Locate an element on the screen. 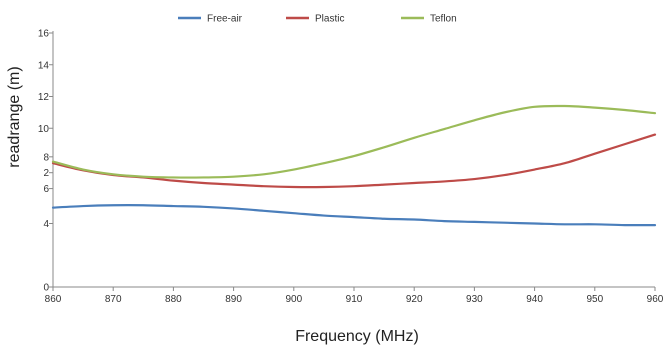  y-tick-label: 0 is located at coordinates (46, 288).